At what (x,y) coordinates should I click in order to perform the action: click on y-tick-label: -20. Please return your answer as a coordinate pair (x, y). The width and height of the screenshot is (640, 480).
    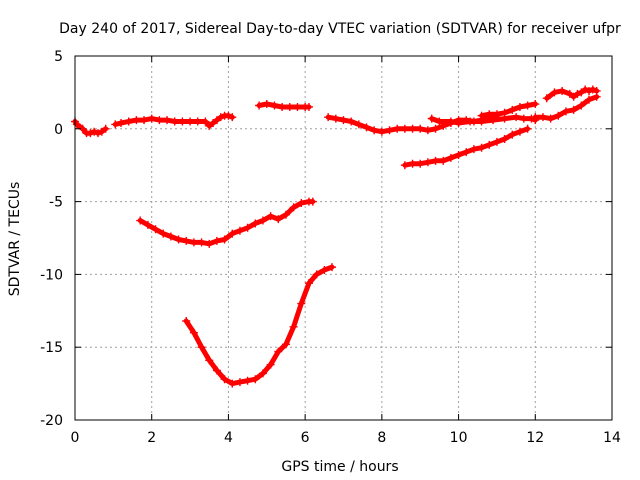
    Looking at the image, I should click on (51, 421).